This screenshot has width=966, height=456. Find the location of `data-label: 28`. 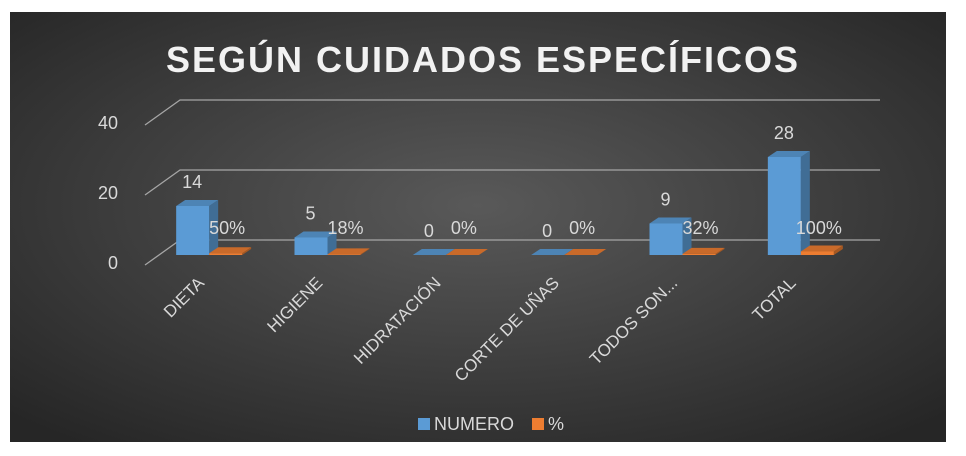

data-label: 28 is located at coordinates (784, 133).